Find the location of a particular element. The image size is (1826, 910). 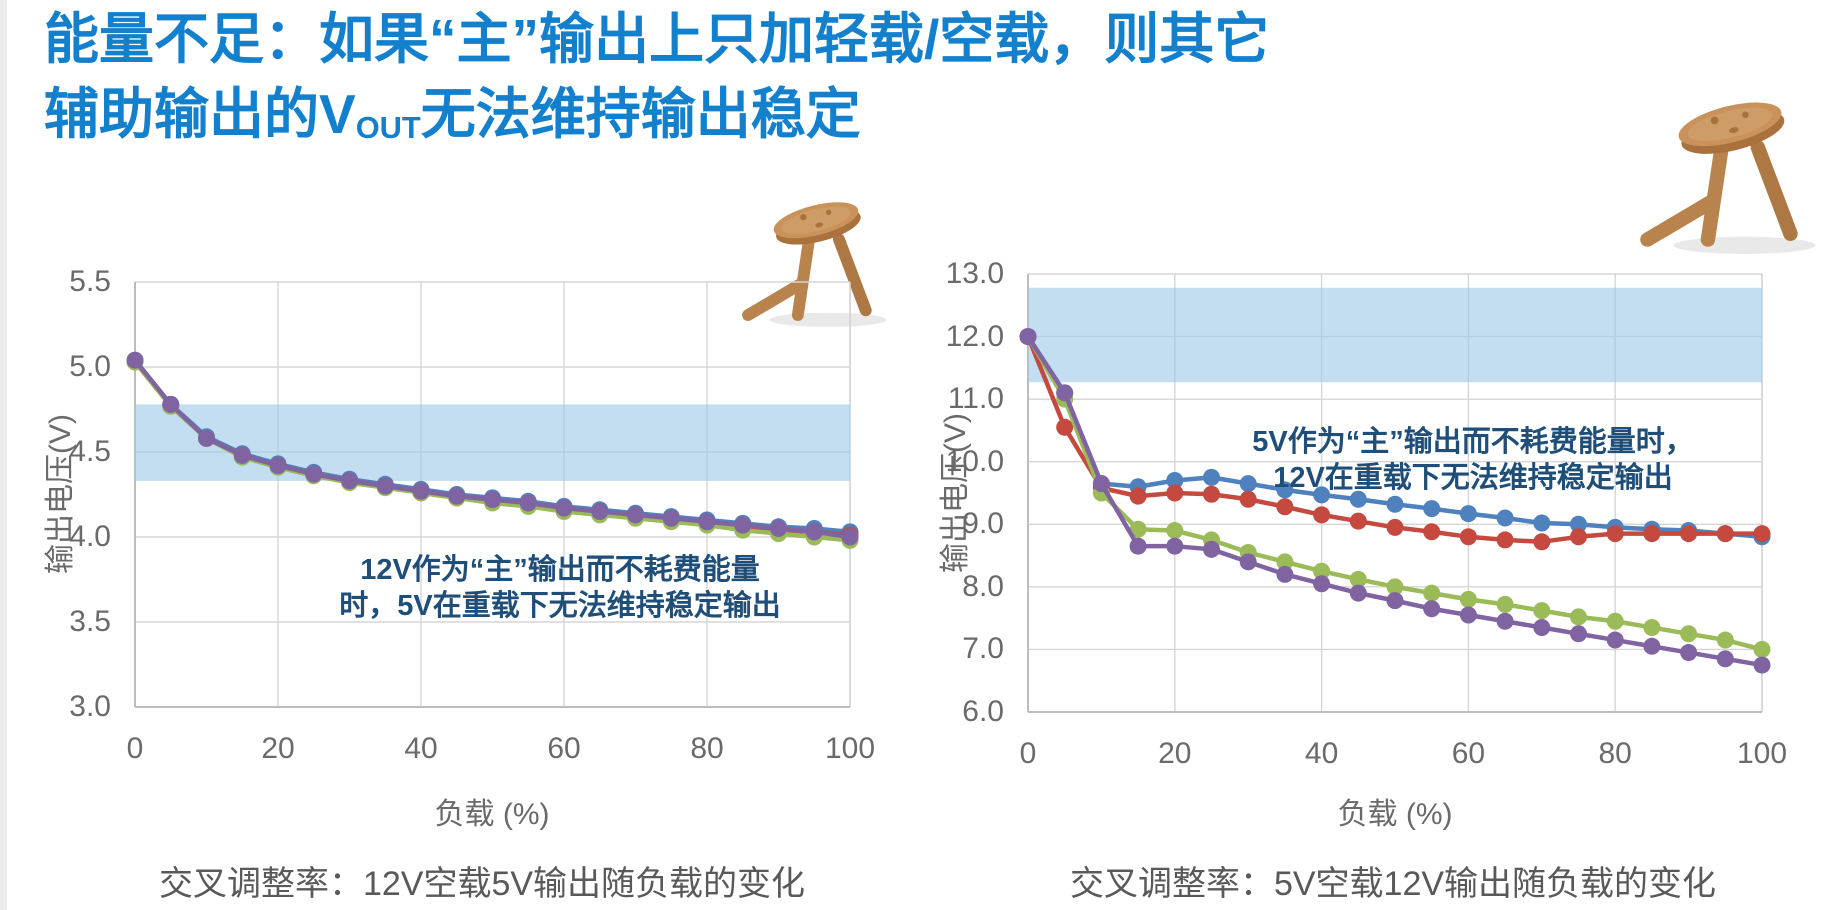

y-tick-label: 10.0 is located at coordinates (974, 461).